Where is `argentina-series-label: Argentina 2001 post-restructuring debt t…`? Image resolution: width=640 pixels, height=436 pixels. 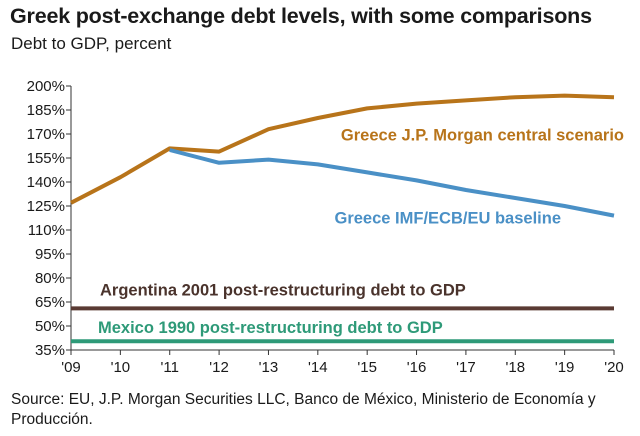 argentina-series-label: Argentina 2001 post-restructuring debt t… is located at coordinates (283, 291).